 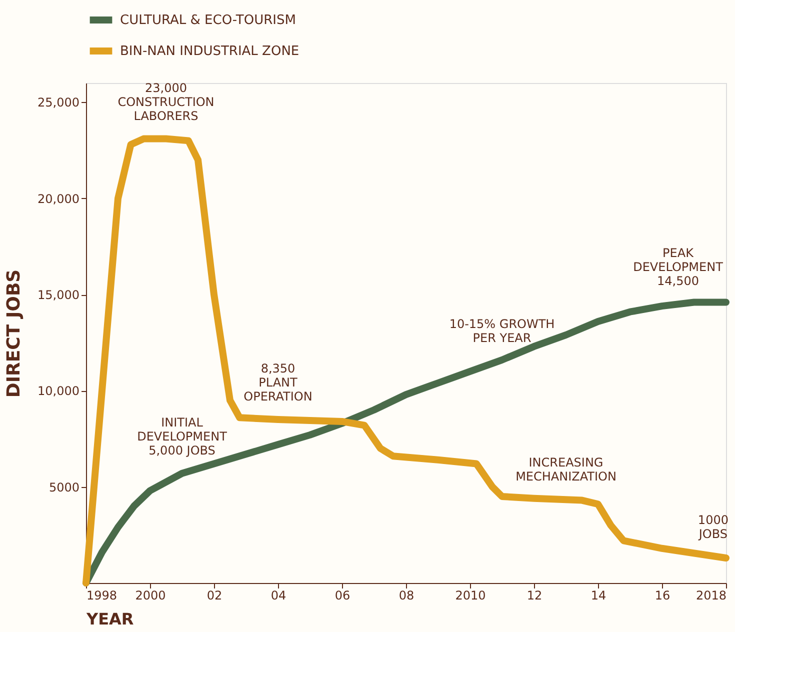 What do you see at coordinates (406, 595) in the screenshot?
I see `x-tick-label: 08` at bounding box center [406, 595].